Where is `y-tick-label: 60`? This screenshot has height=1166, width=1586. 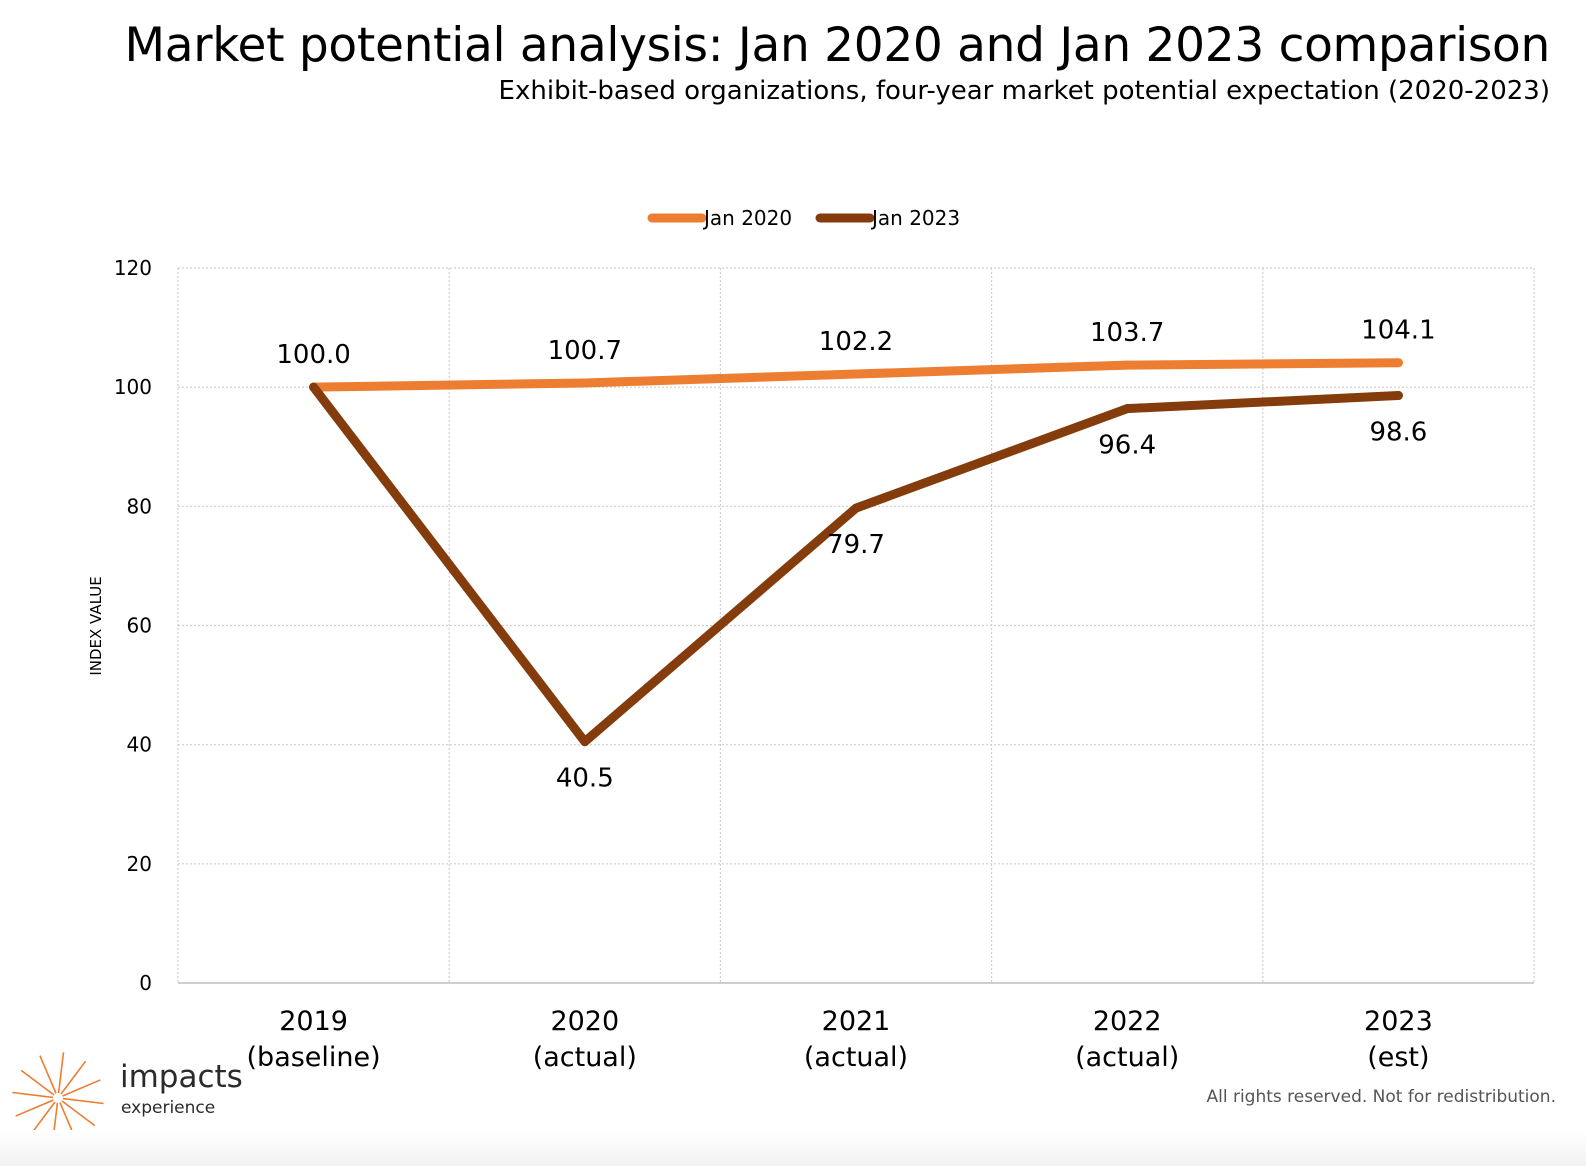 y-tick-label: 60 is located at coordinates (139, 626).